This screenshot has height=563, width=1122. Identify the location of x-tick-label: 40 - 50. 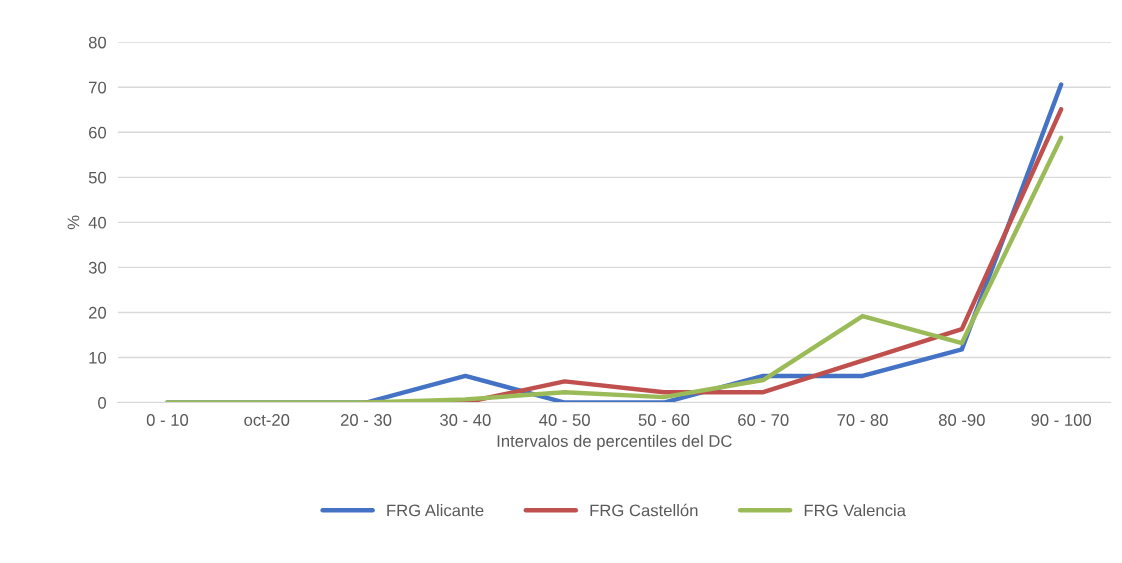
(564, 420).